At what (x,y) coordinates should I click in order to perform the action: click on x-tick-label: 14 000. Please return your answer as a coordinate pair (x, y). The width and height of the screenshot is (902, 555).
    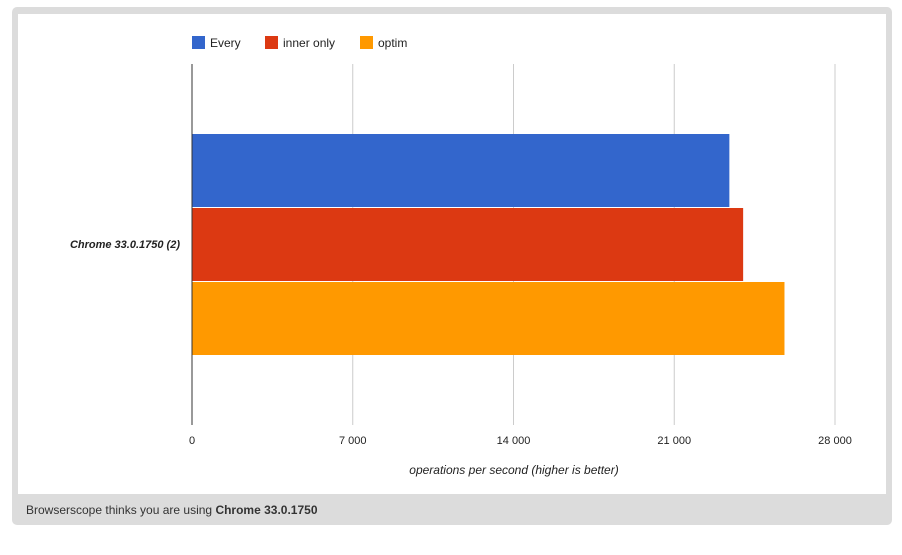
    Looking at the image, I should click on (514, 441).